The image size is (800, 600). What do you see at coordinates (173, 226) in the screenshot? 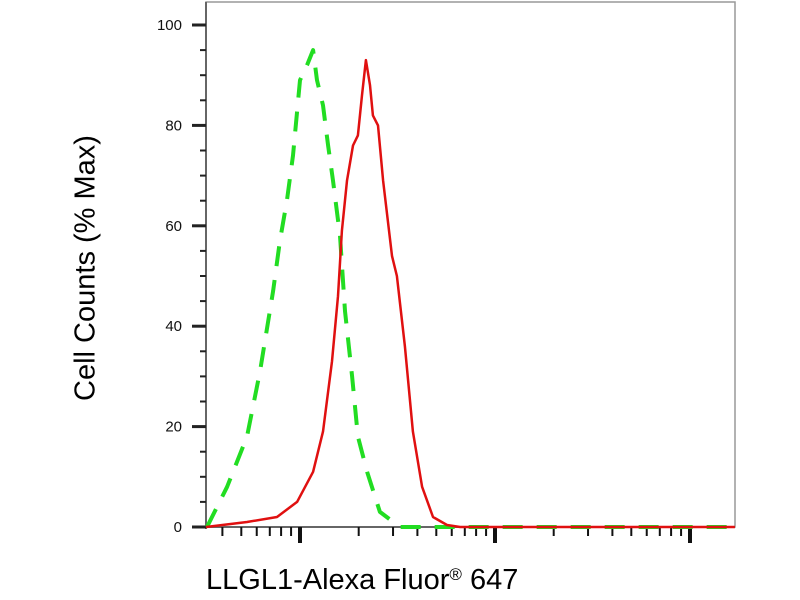
I see `y-tick-label: 60` at bounding box center [173, 226].